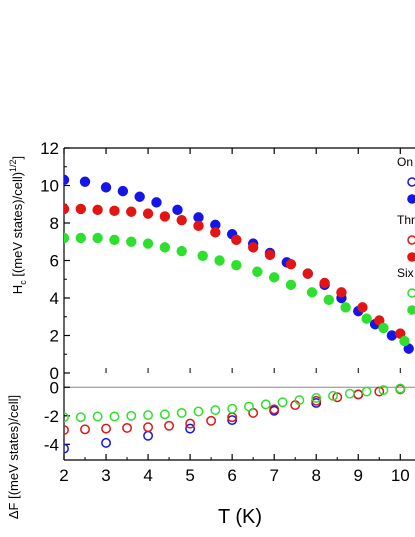  What do you see at coordinates (51, 416) in the screenshot?
I see `lower-y-tick-label: -2` at bounding box center [51, 416].